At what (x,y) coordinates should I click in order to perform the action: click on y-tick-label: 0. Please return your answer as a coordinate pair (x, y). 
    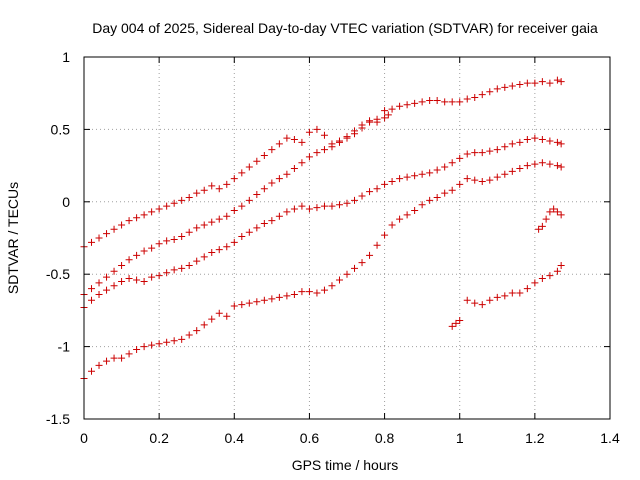
    Looking at the image, I should click on (66, 202).